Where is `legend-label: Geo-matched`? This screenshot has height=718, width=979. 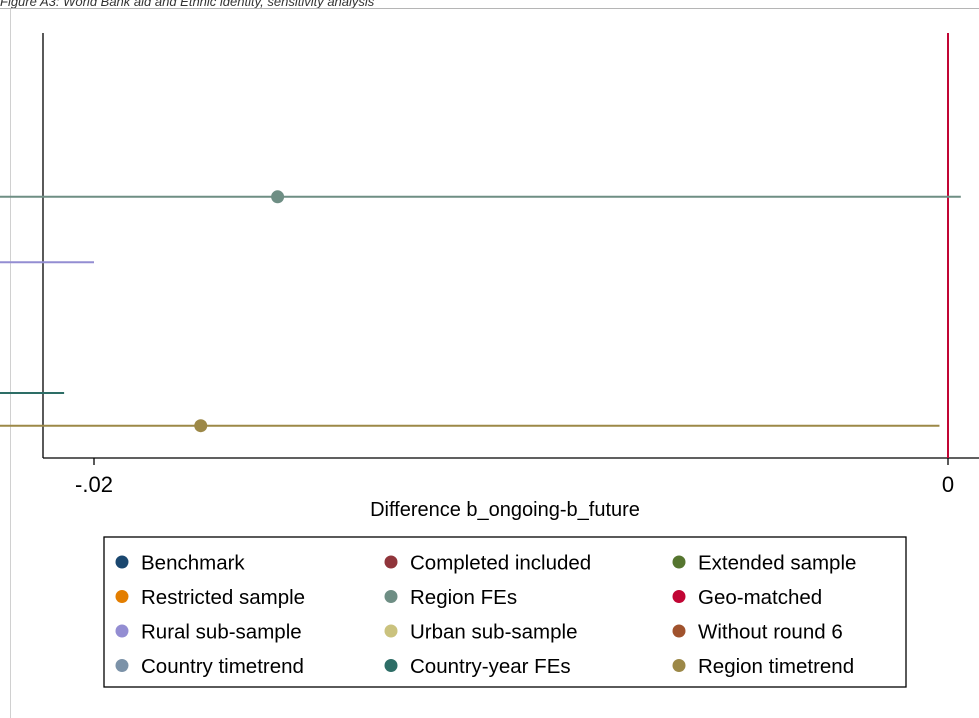 legend-label: Geo-matched is located at coordinates (760, 597).